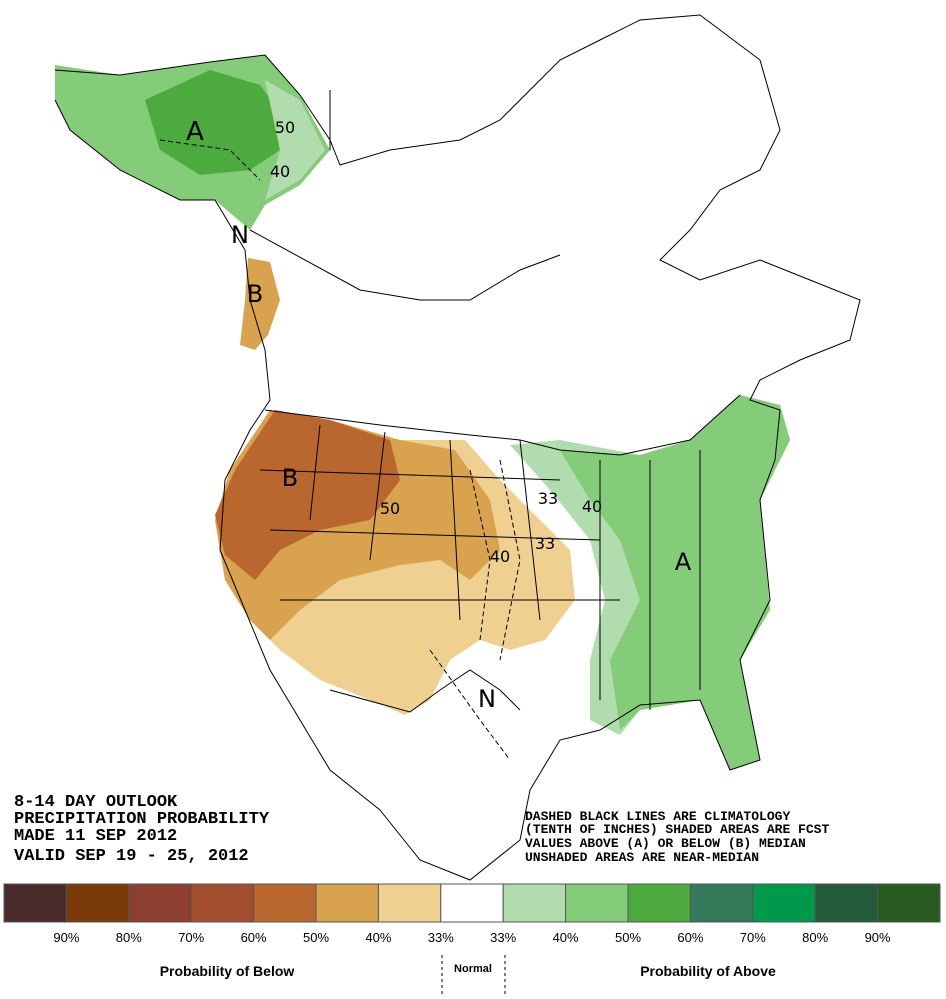 This screenshot has width=946, height=999. Describe the element at coordinates (307, 495) in the screenshot. I see `area-below-west-dark` at that location.